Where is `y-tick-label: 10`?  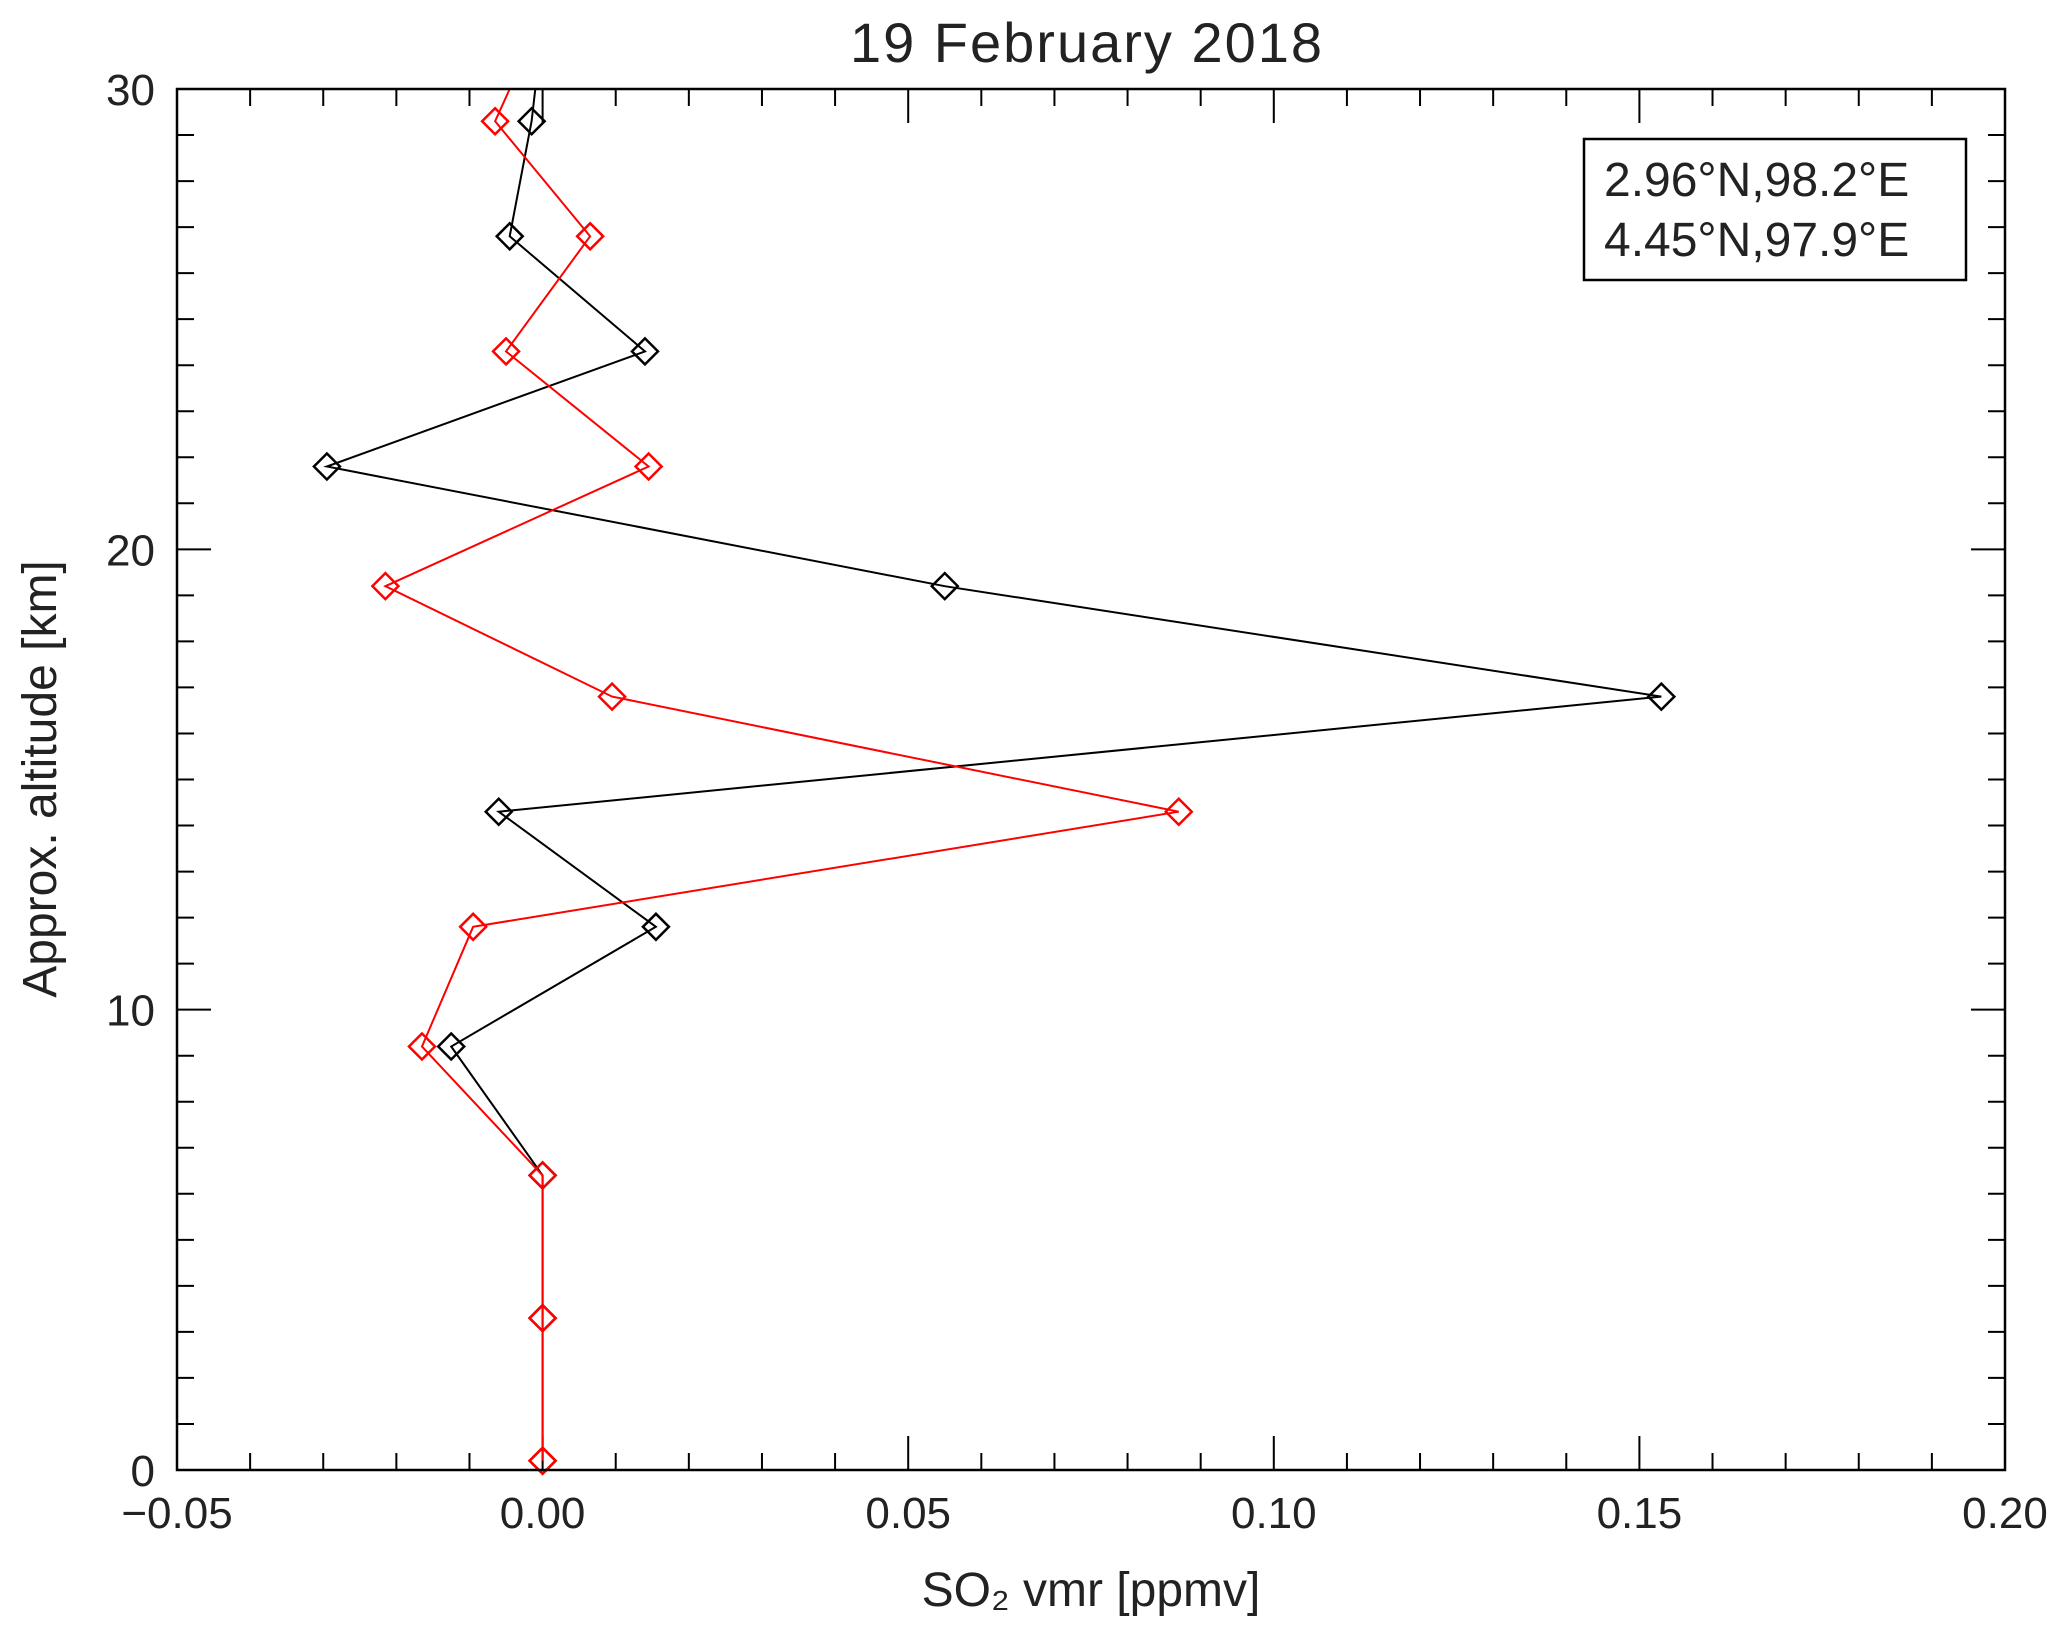
y-tick-label: 10 is located at coordinates (130, 1011).